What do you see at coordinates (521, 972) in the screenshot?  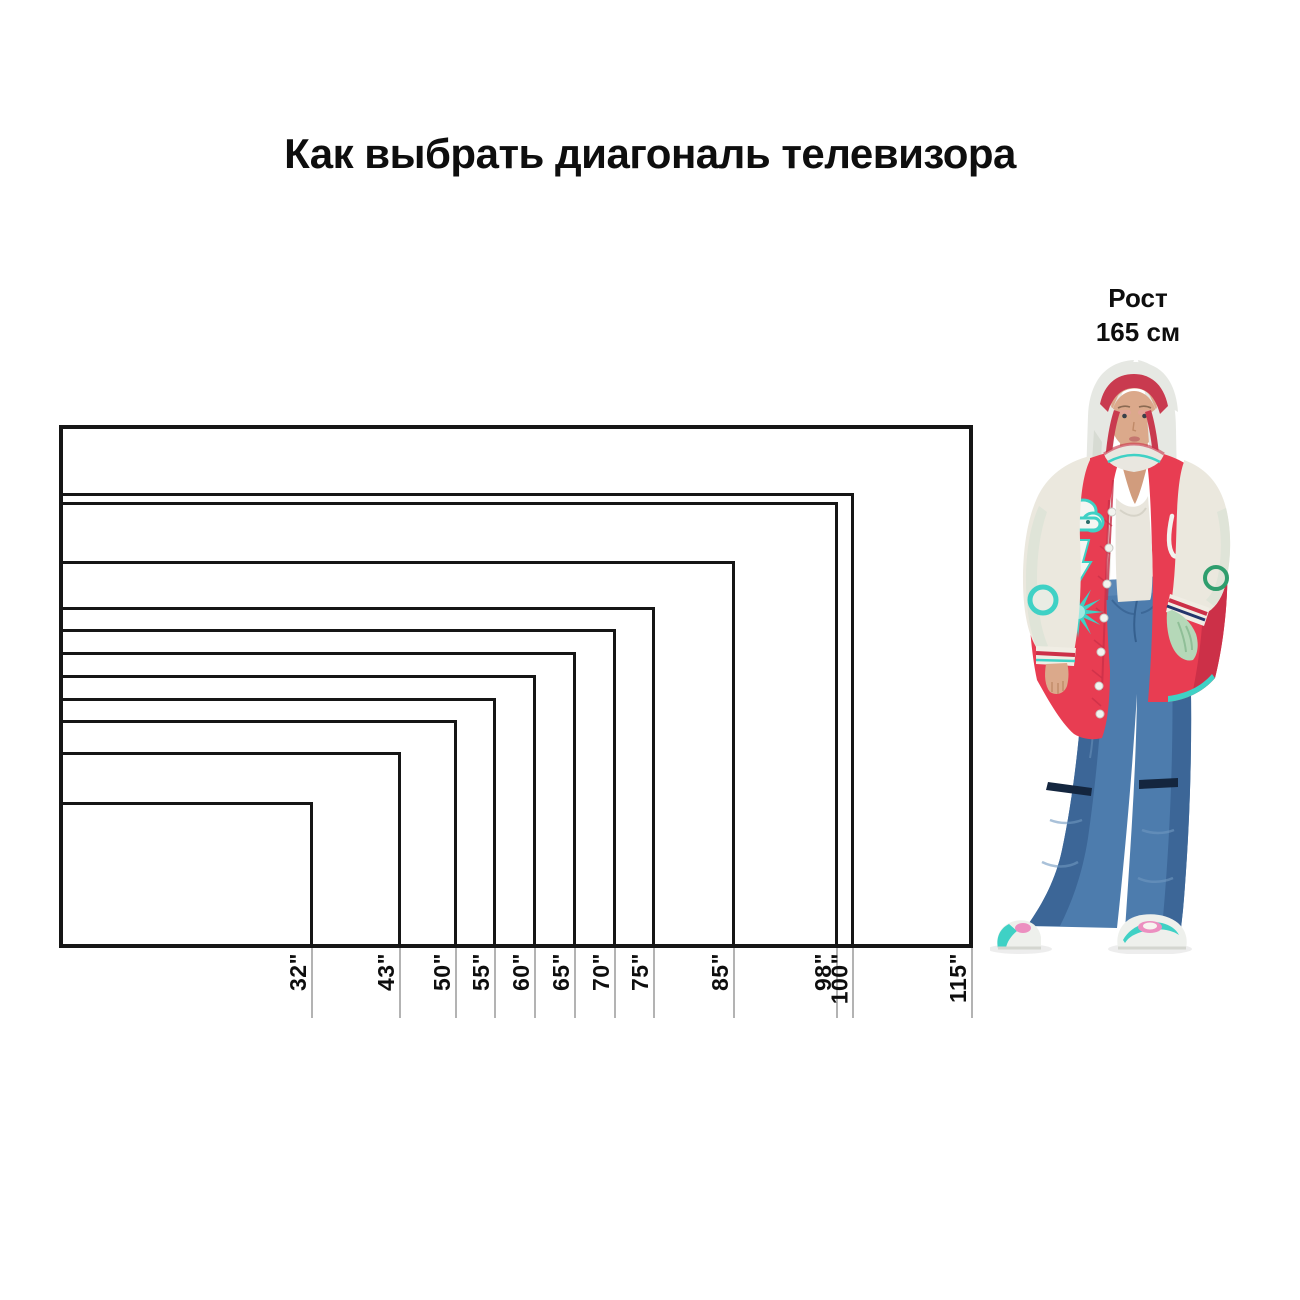 I see `size-label-60in: 60"` at bounding box center [521, 972].